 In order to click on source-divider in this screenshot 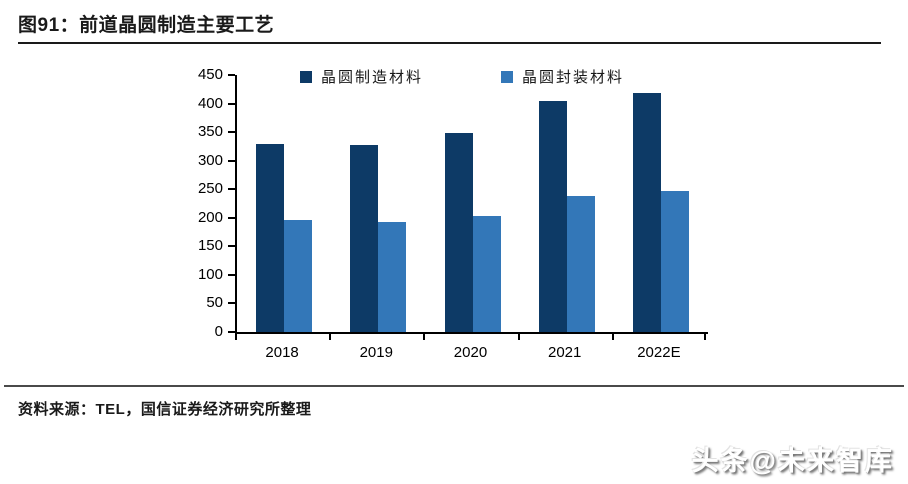, I will do `click(454, 386)`.